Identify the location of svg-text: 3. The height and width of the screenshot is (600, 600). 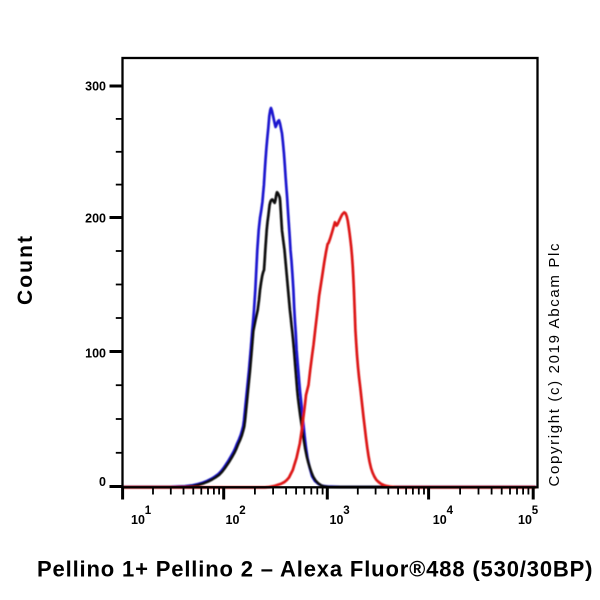
(346, 511).